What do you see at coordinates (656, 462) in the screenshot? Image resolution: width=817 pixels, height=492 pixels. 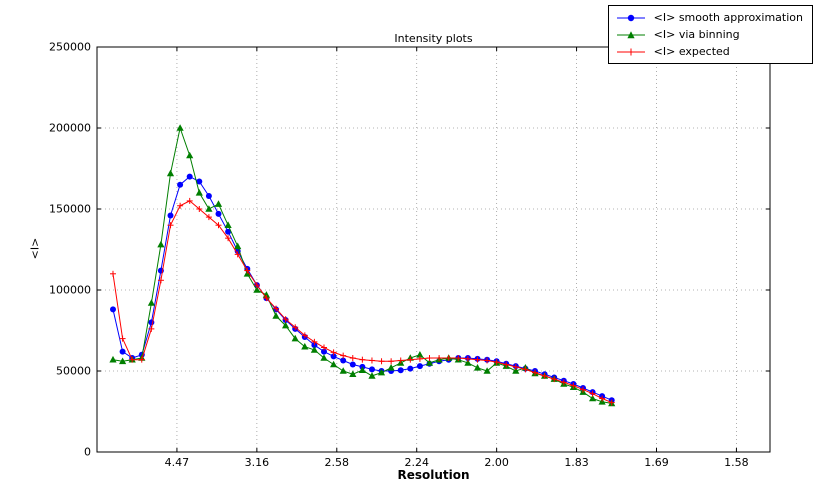 I see `x-tick-label: 1.69` at bounding box center [656, 462].